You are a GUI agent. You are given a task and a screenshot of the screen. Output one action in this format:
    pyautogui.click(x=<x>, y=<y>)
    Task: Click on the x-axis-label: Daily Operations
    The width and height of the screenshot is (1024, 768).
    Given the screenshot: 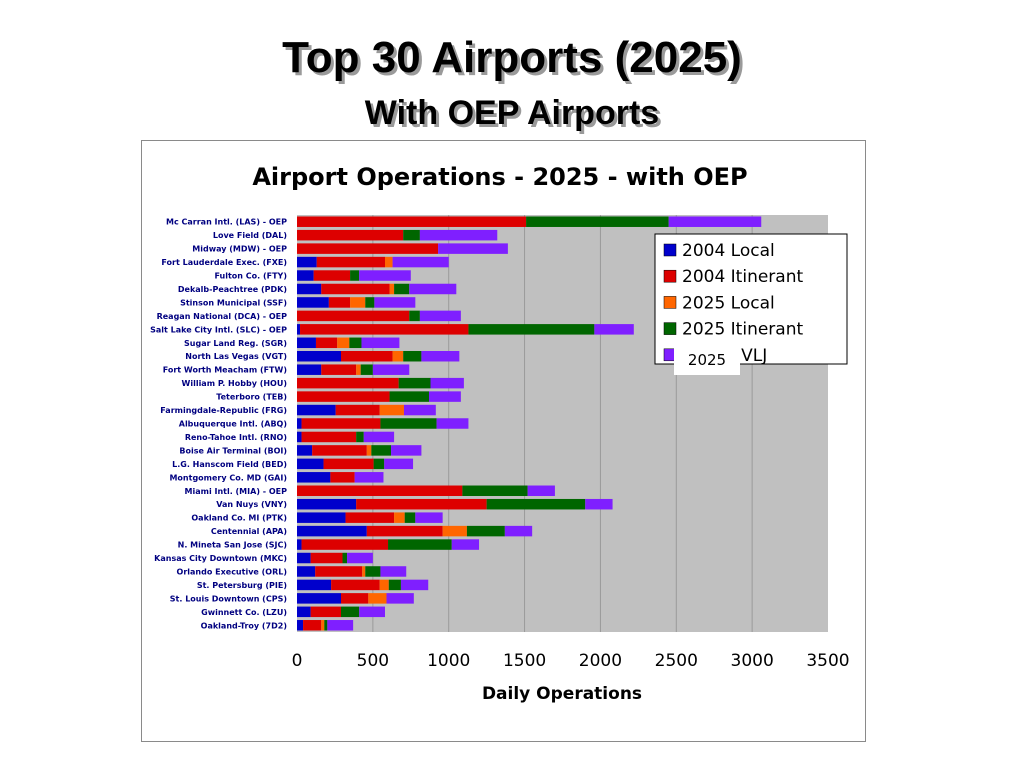 What is the action you would take?
    pyautogui.click(x=562, y=694)
    